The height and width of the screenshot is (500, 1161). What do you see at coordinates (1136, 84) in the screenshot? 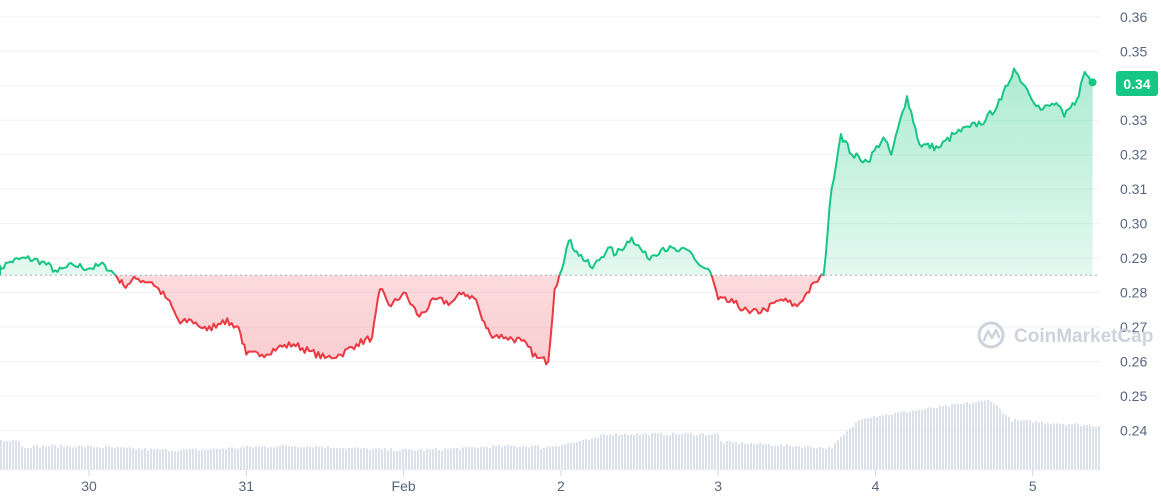
I see `price-badge-label: 0.34` at bounding box center [1136, 84].